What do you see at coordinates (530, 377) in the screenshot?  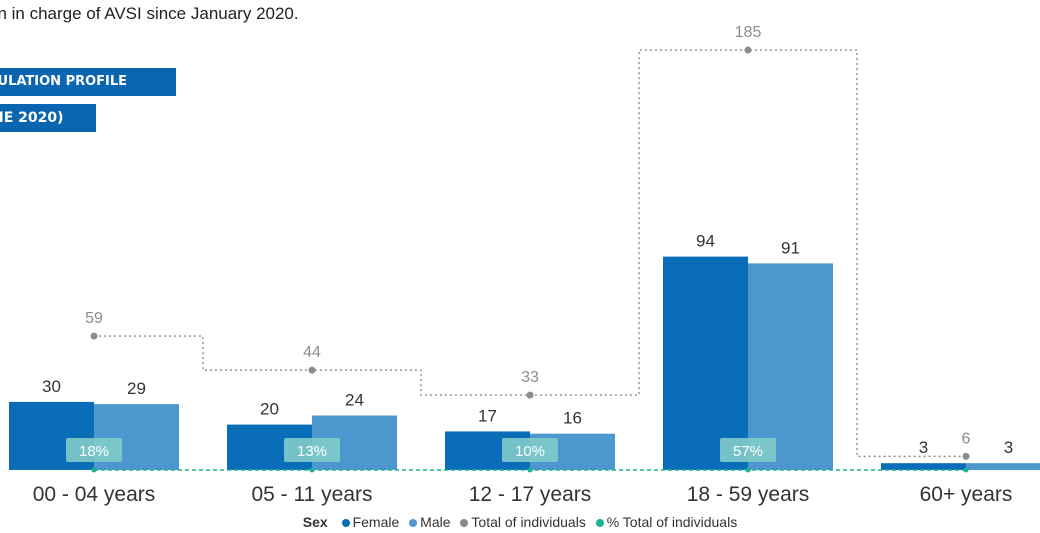 I see `total-label: 33` at bounding box center [530, 377].